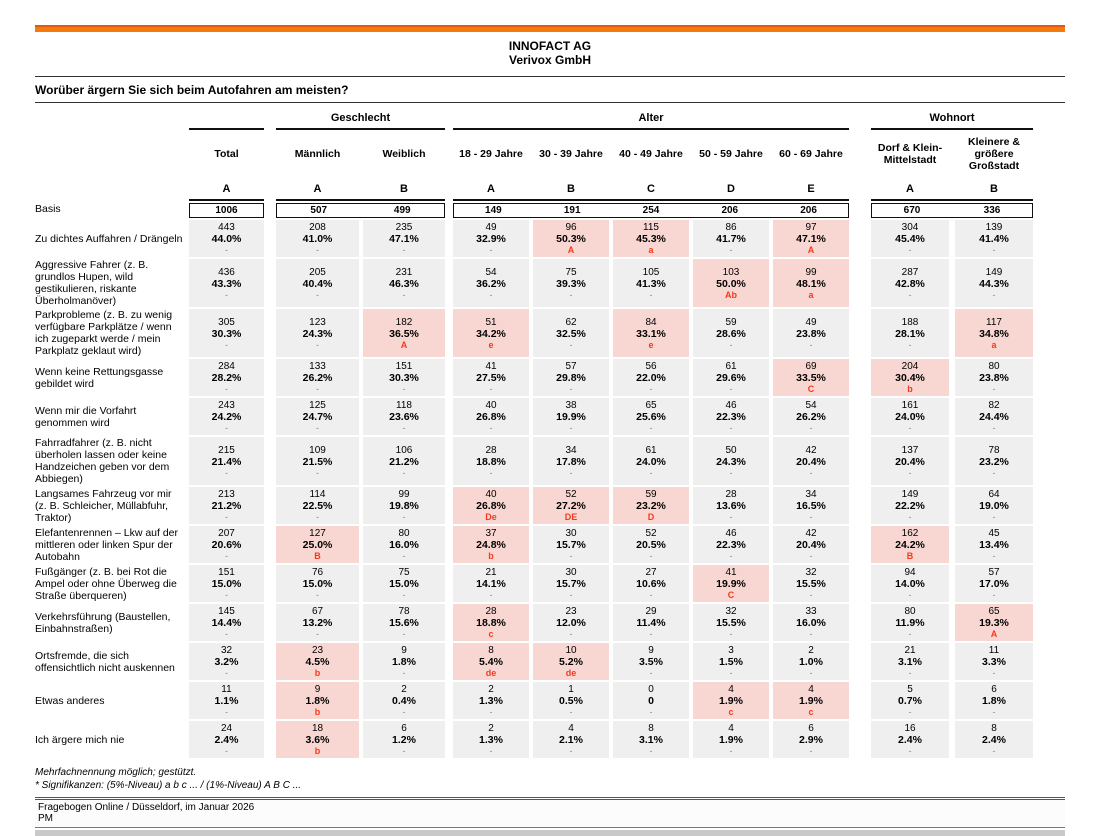  I want to click on cell-percent: 28.1%, so click(910, 333).